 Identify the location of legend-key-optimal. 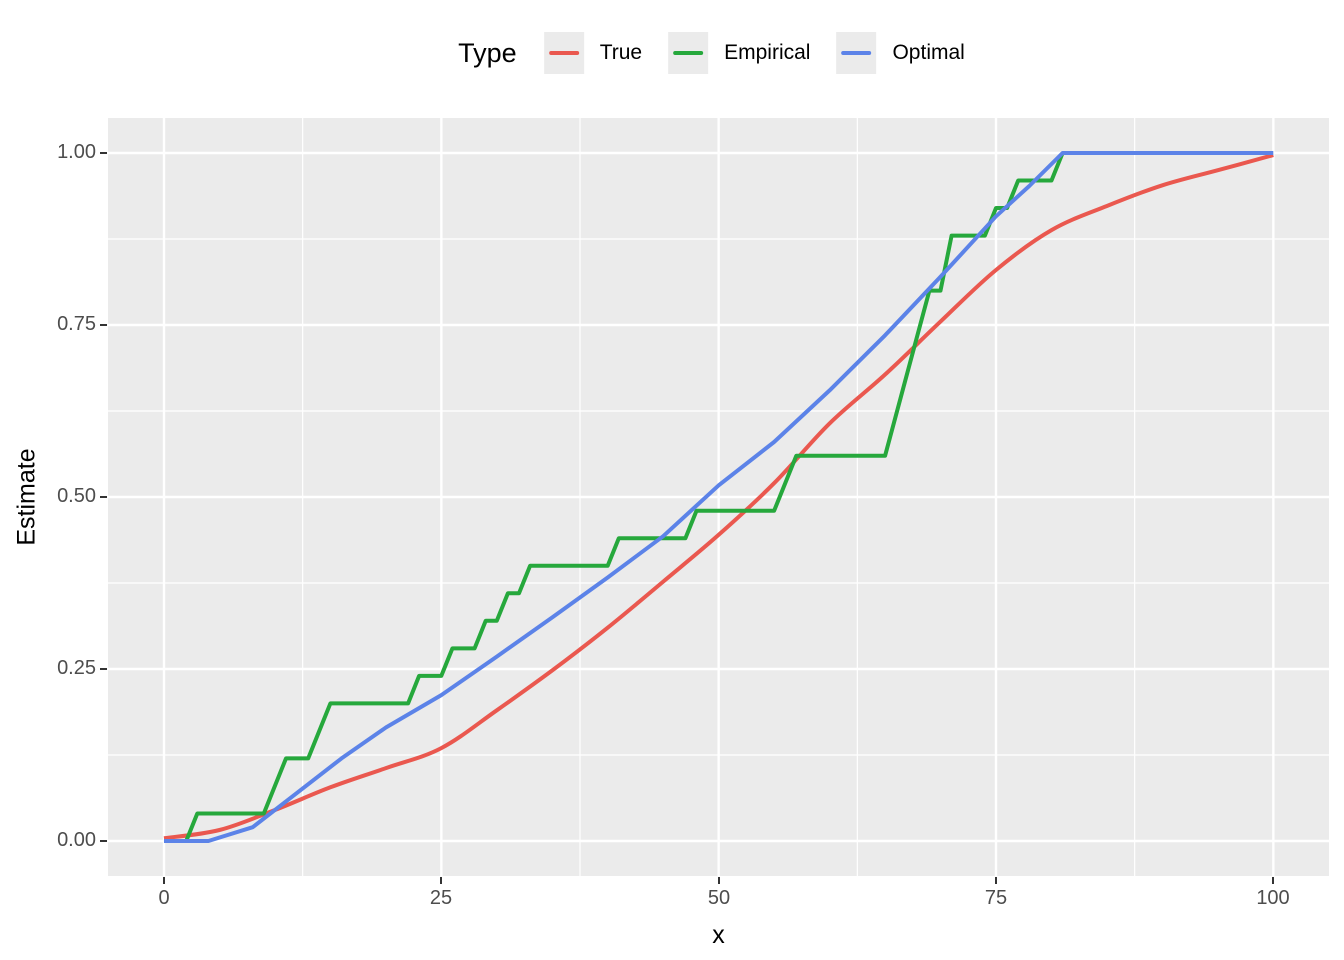
(856, 53).